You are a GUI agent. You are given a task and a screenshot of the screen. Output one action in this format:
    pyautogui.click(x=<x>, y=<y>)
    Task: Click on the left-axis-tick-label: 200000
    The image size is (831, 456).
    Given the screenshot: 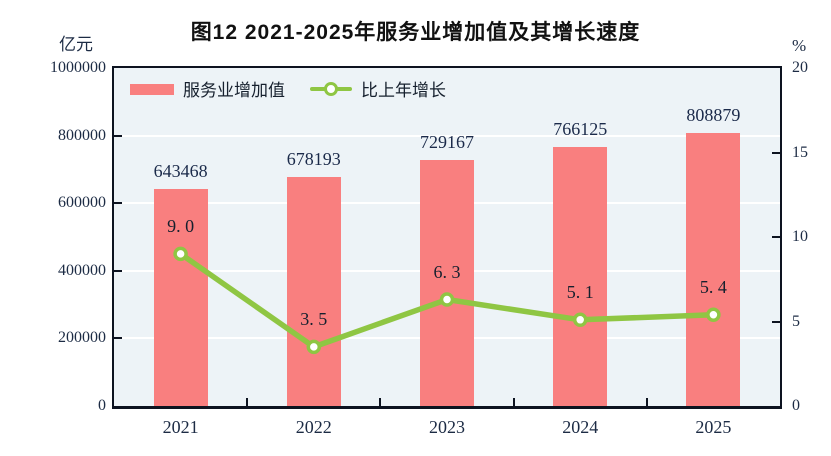 What is the action you would take?
    pyautogui.click(x=82, y=338)
    